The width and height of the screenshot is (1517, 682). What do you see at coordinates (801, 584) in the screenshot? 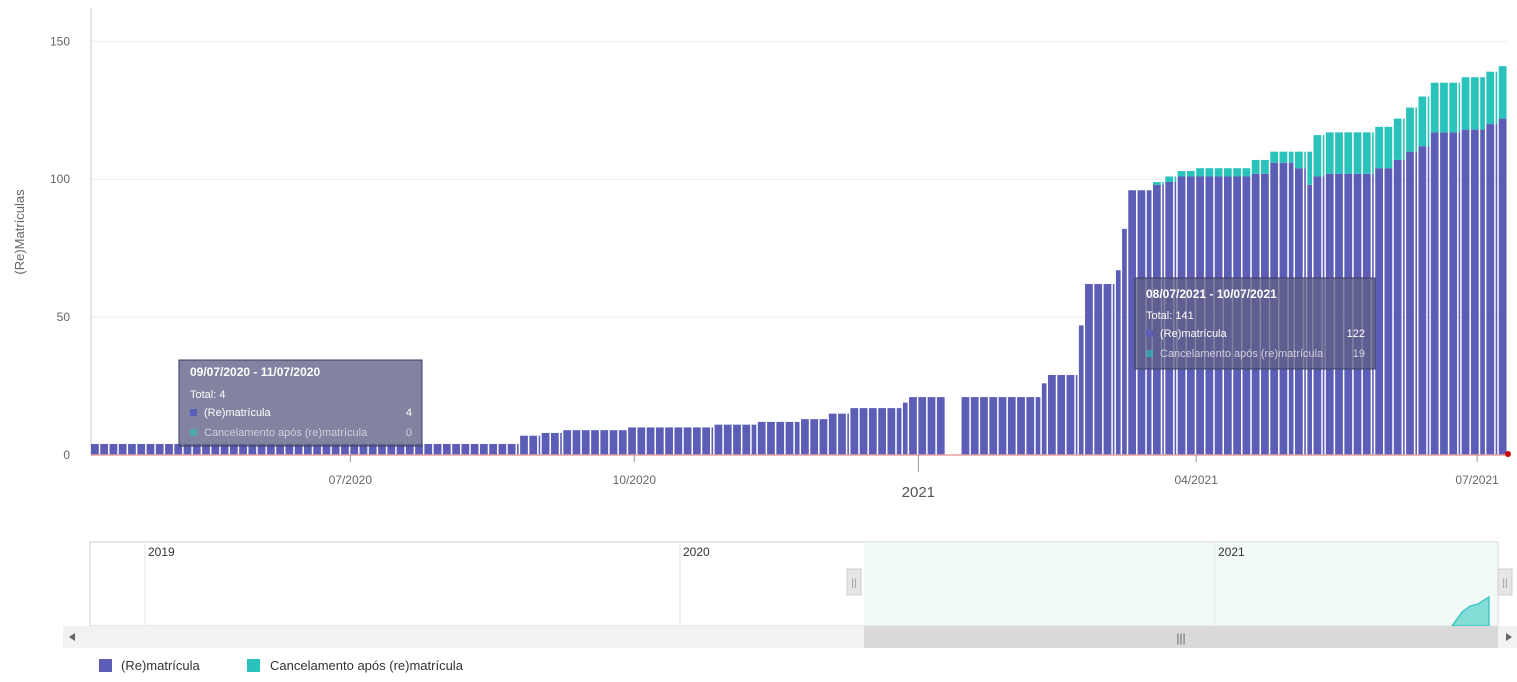
I see `navigator: 2019 2020 2021 || ||` at bounding box center [801, 584].